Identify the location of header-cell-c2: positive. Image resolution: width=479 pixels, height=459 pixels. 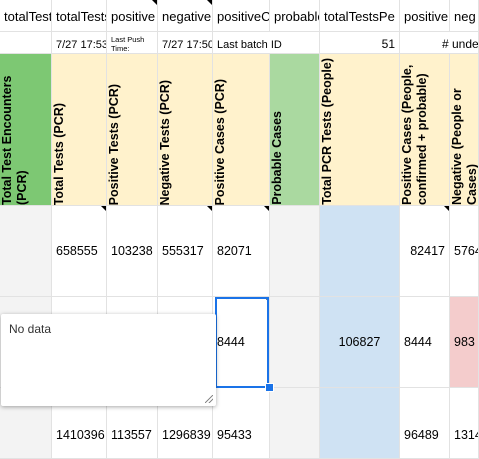
(132, 16).